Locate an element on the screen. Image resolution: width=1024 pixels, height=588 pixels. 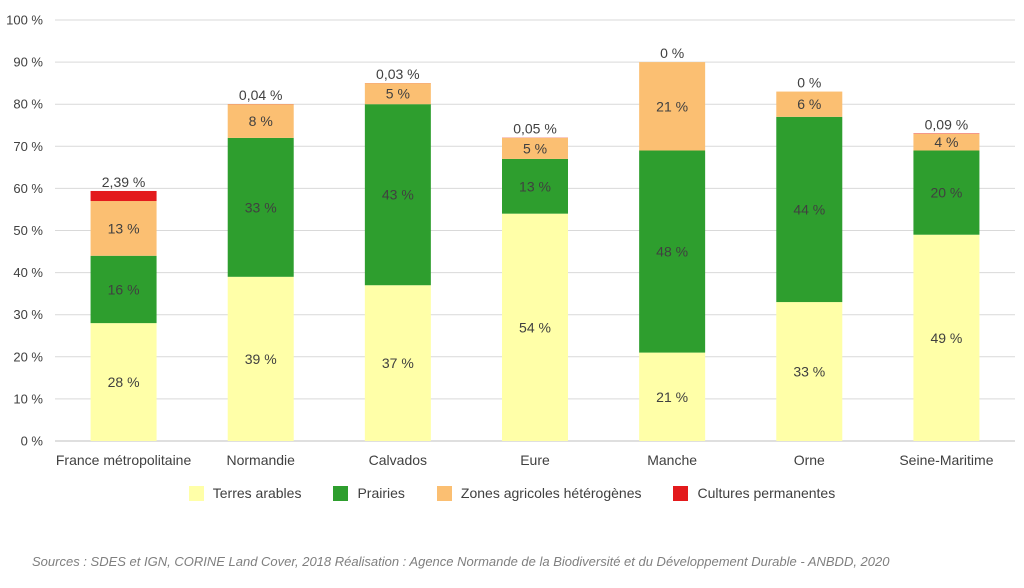
data-label: 4 % is located at coordinates (946, 142).